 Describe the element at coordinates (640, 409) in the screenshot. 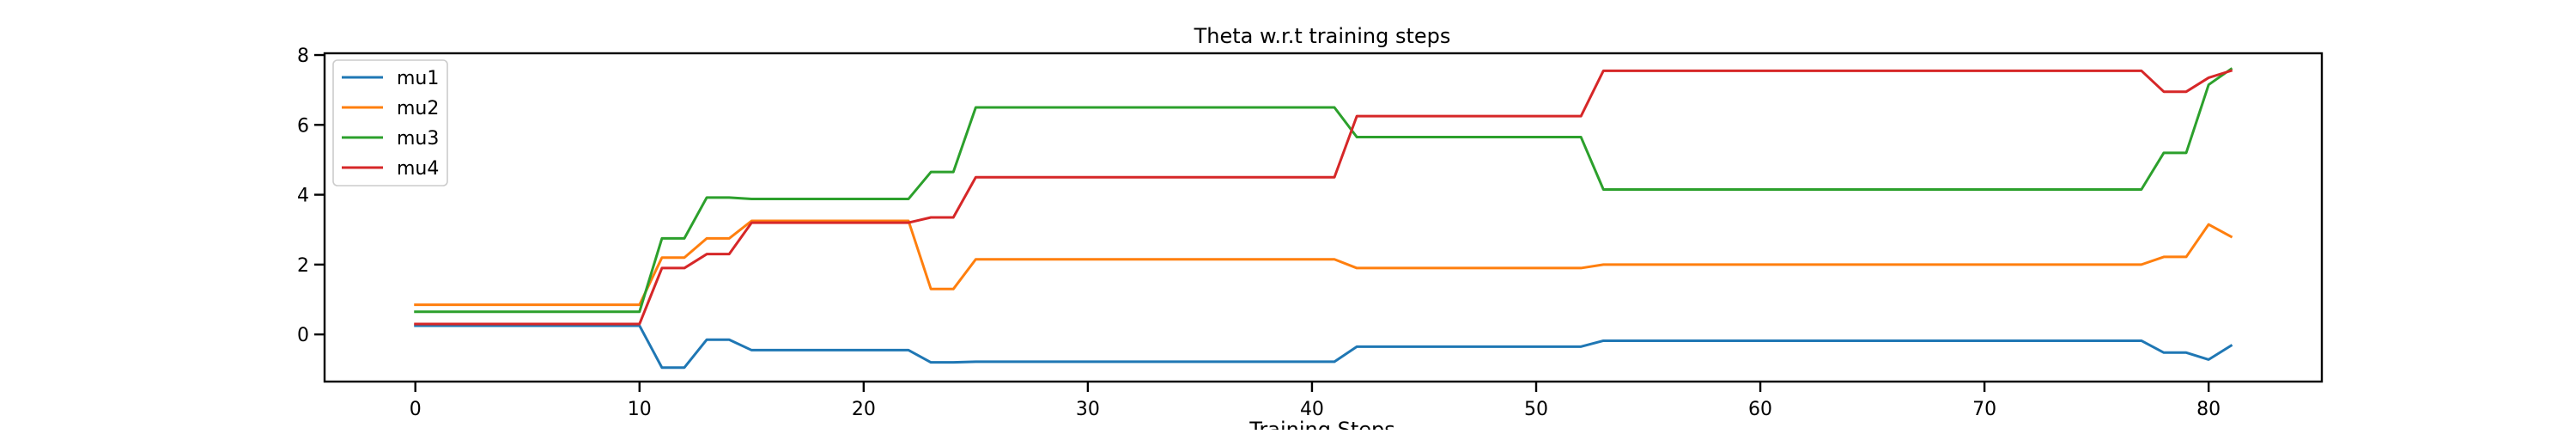

I see `x-tick-label: 10` at that location.